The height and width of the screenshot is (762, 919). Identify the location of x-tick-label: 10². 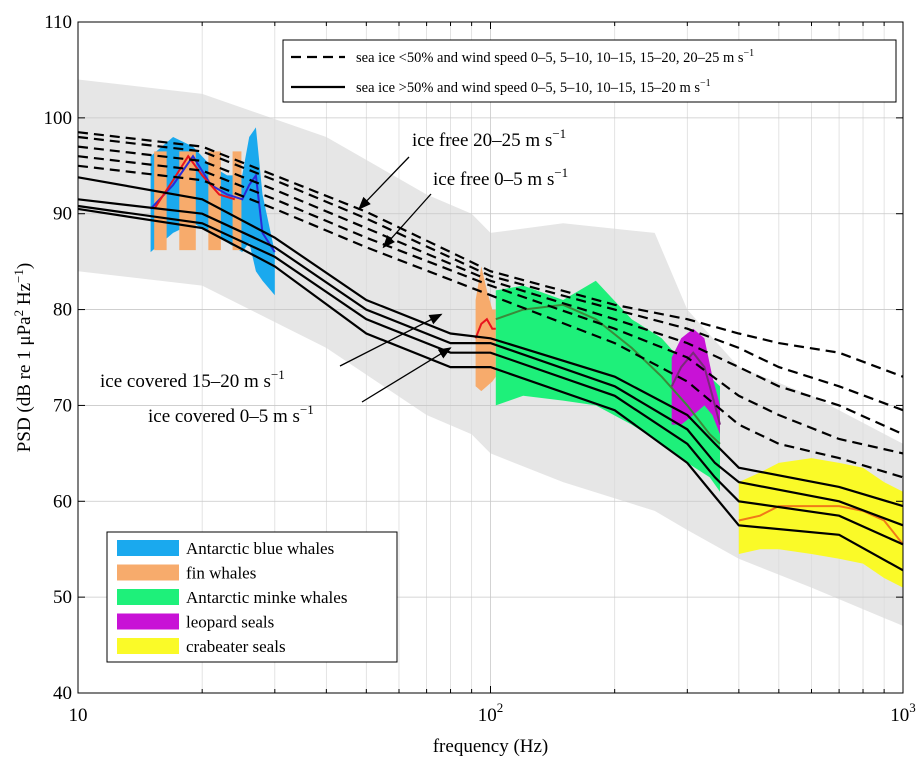
(491, 713).